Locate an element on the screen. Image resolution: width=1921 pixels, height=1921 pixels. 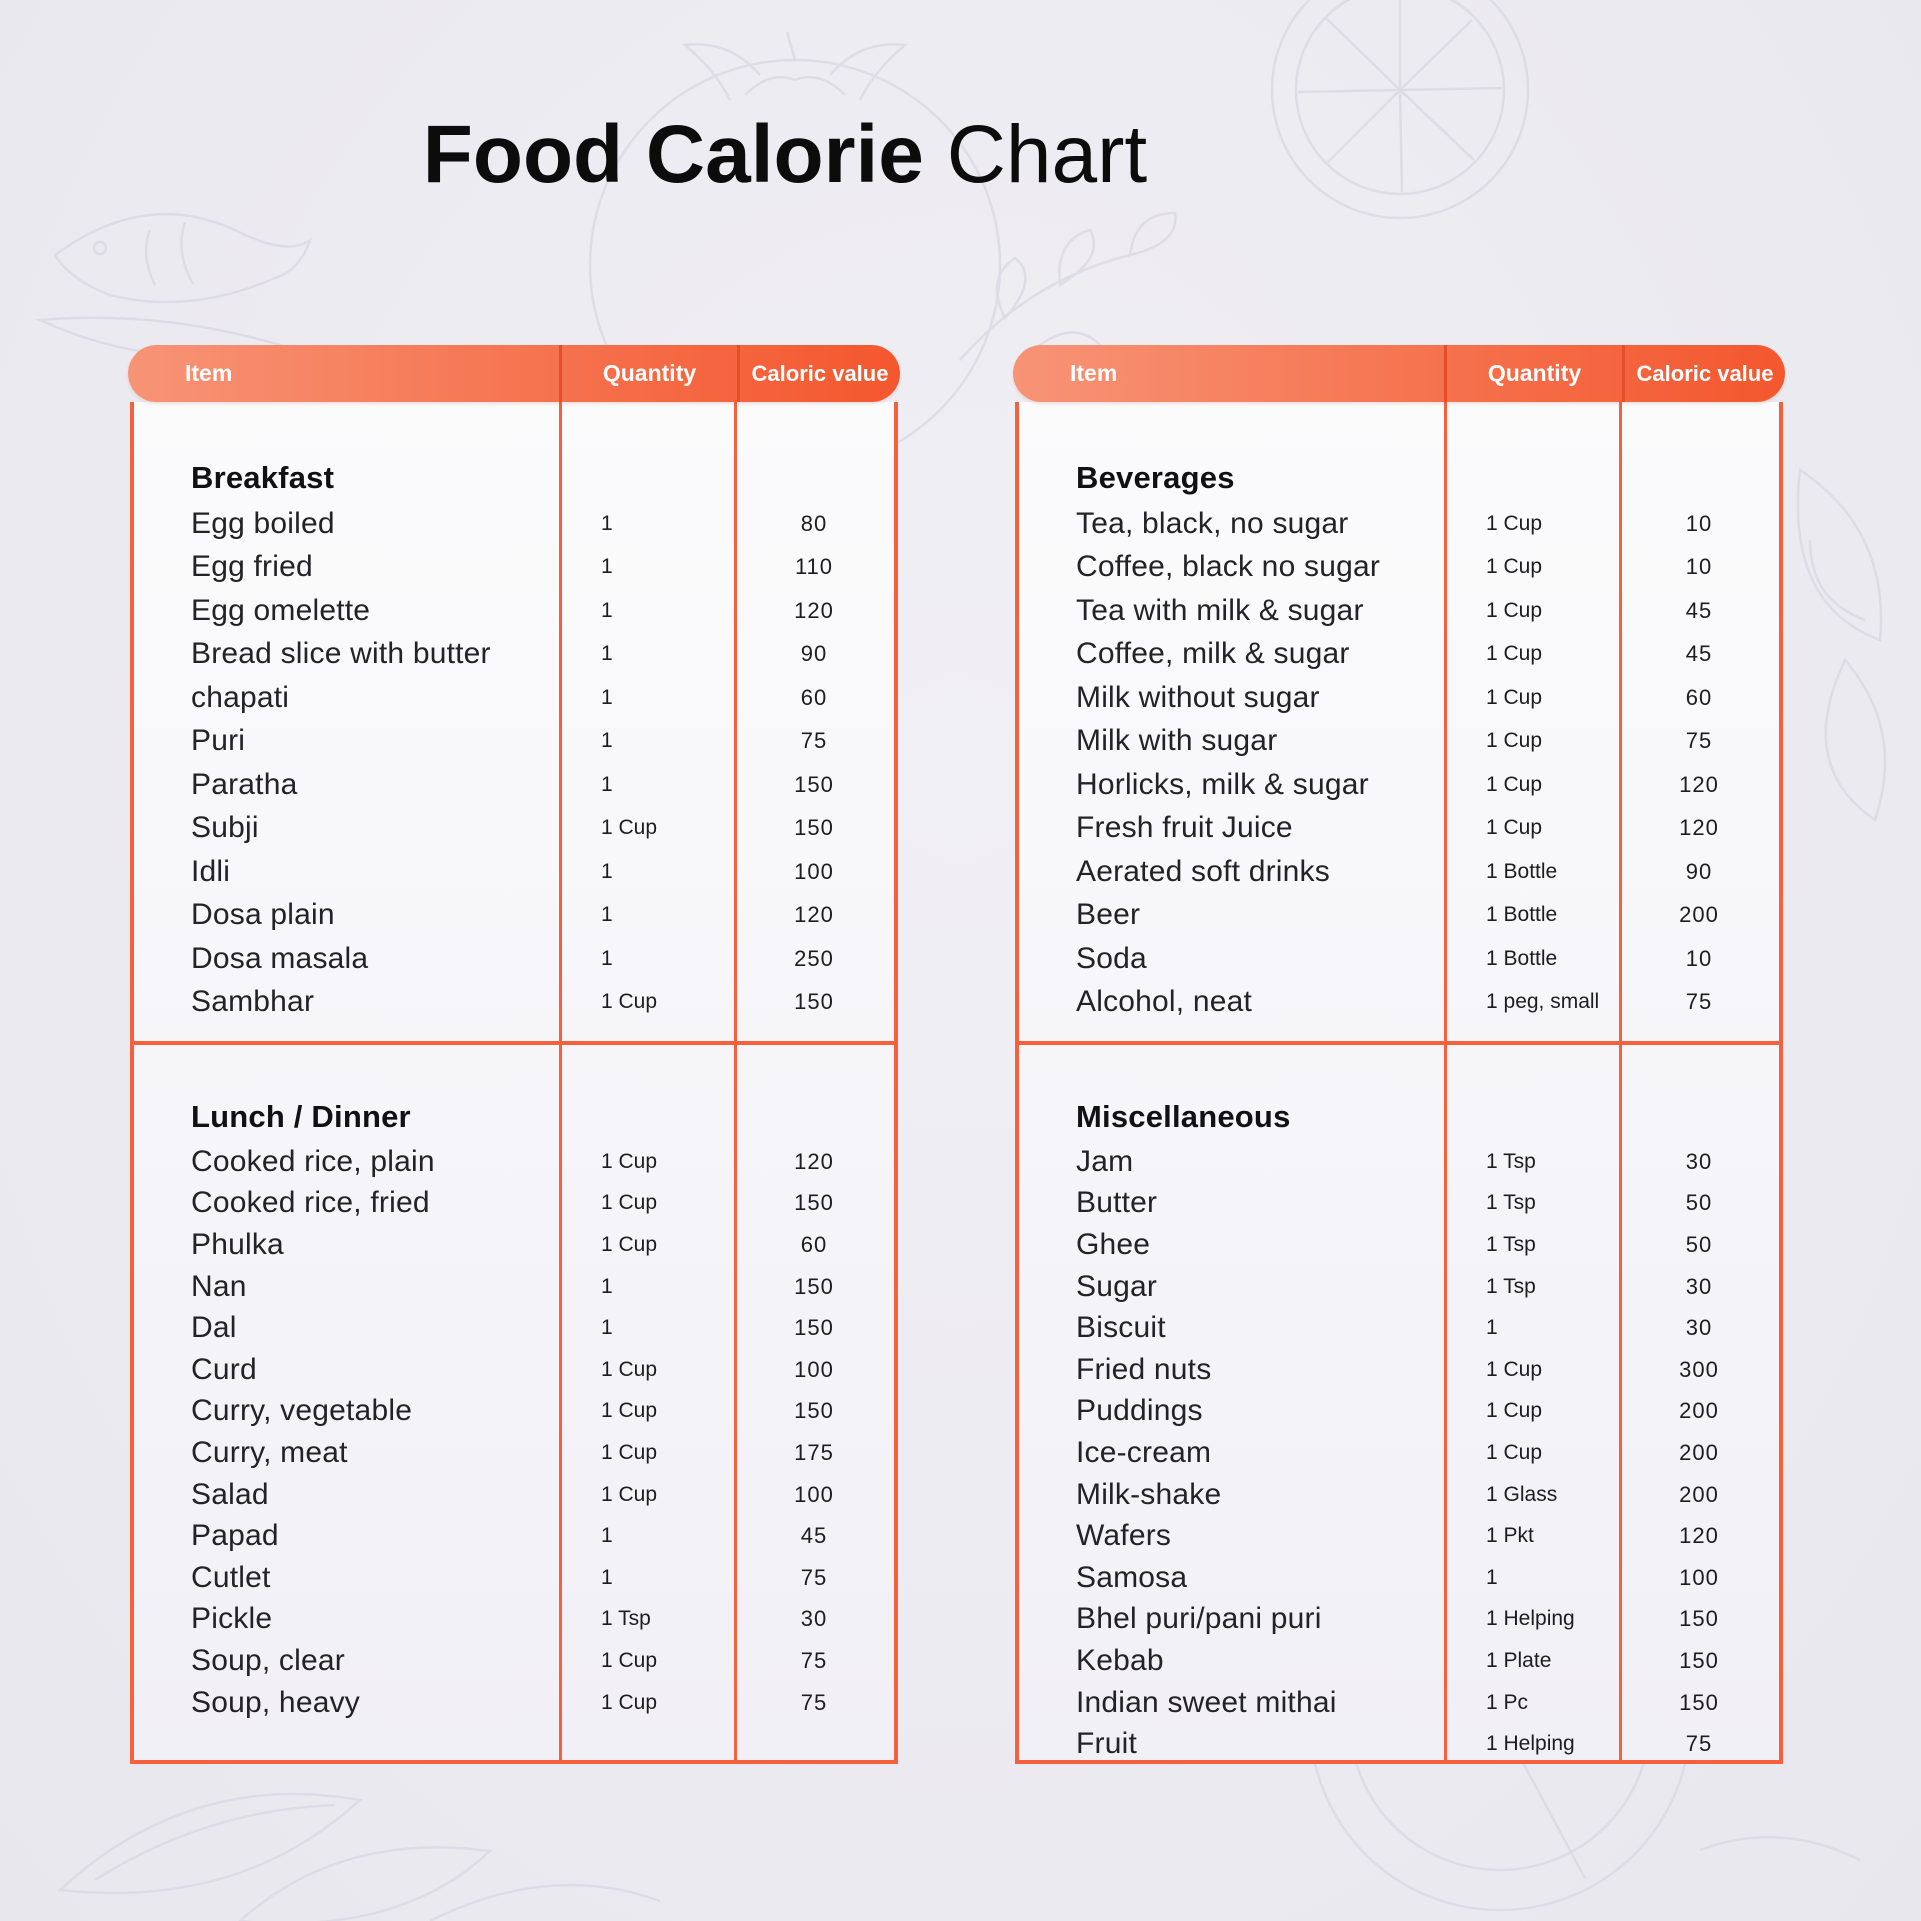
item-cell: Puddings is located at coordinates (1139, 1411).